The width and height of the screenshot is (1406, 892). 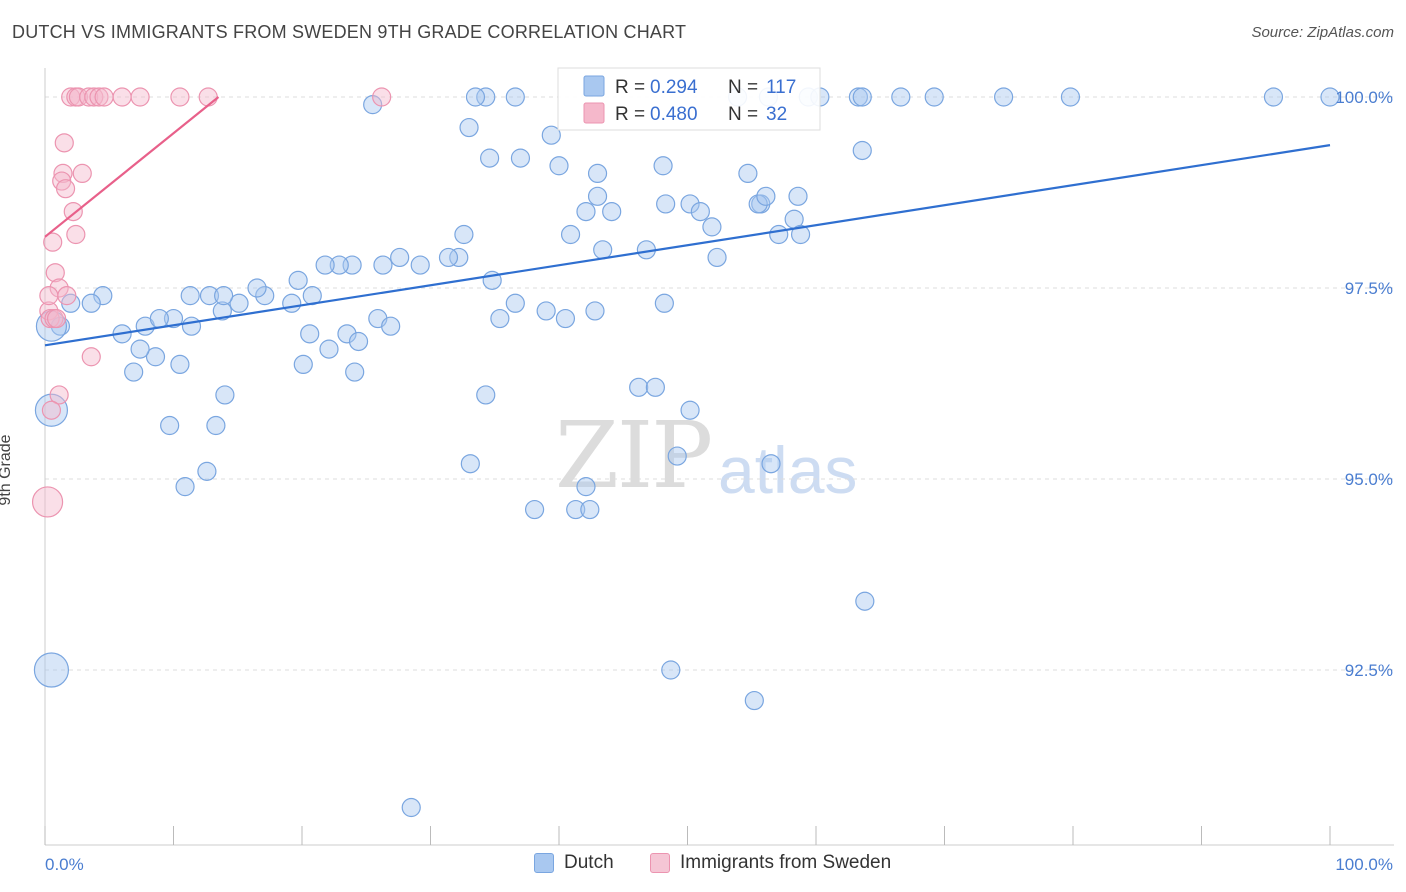 I want to click on r-label: R =, so click(x=630, y=114).